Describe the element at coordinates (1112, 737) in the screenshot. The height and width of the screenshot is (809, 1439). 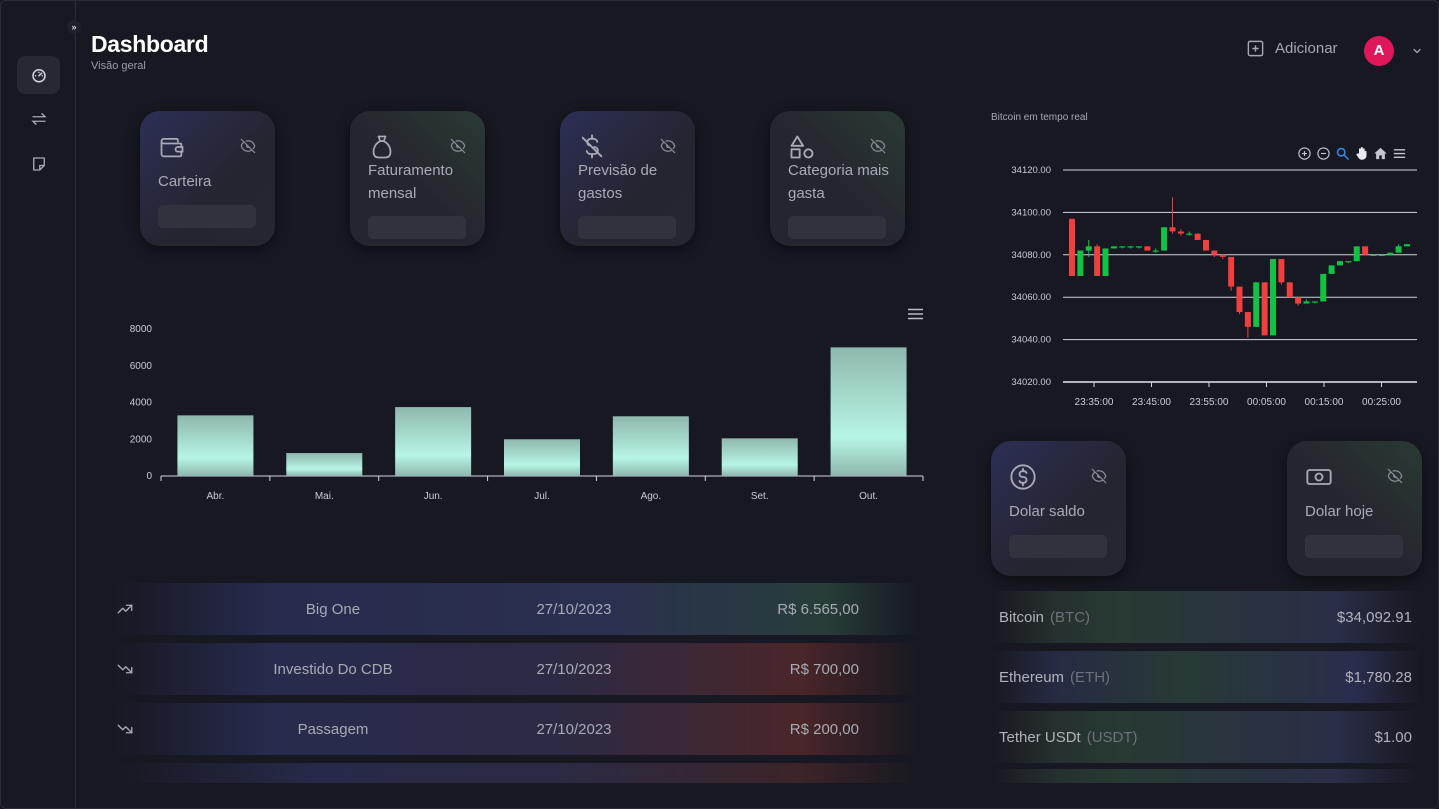
I see `crypto-symbol: (USDT)` at that location.